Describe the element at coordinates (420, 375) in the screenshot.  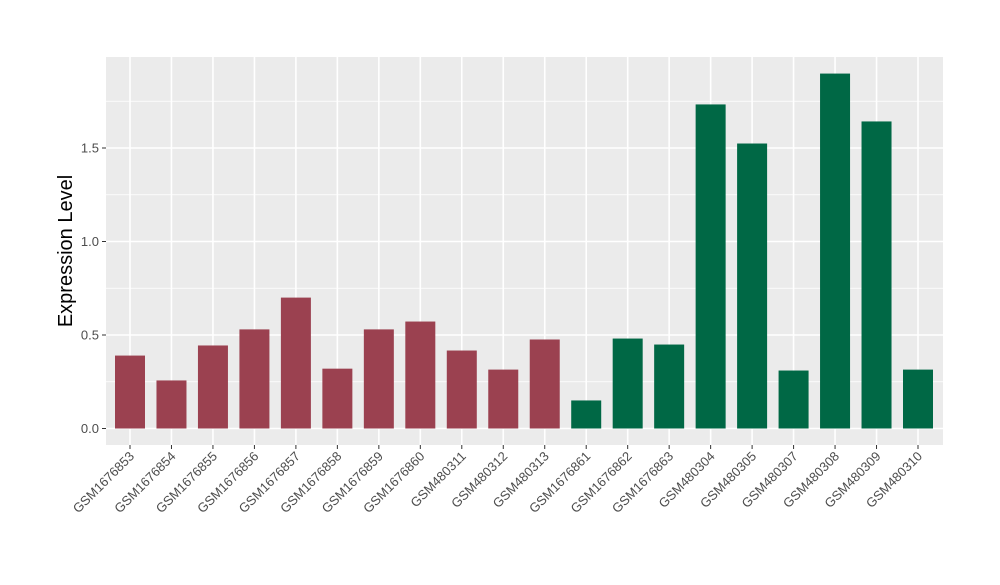
I see `bar-GSM1676860` at that location.